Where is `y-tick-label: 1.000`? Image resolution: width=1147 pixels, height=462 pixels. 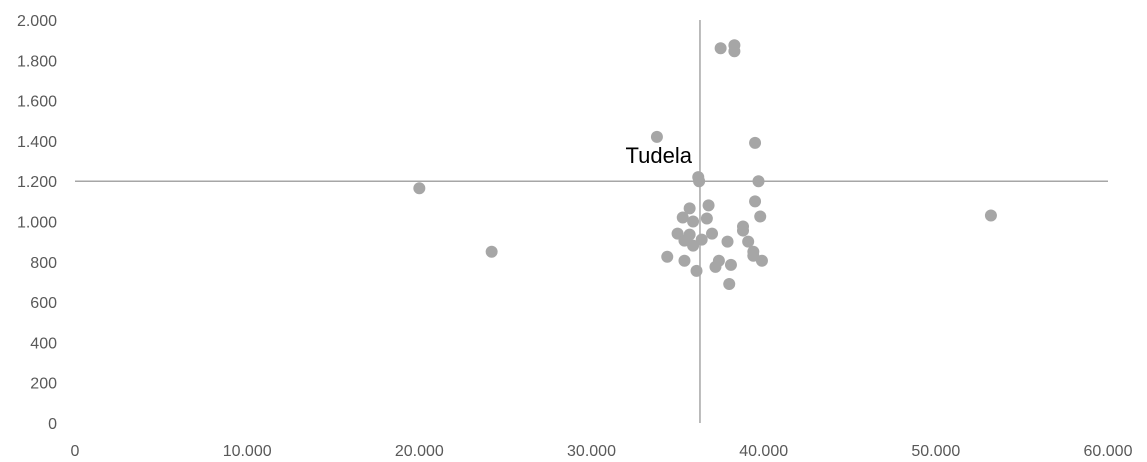 y-tick-label: 1.000 is located at coordinates (37, 223).